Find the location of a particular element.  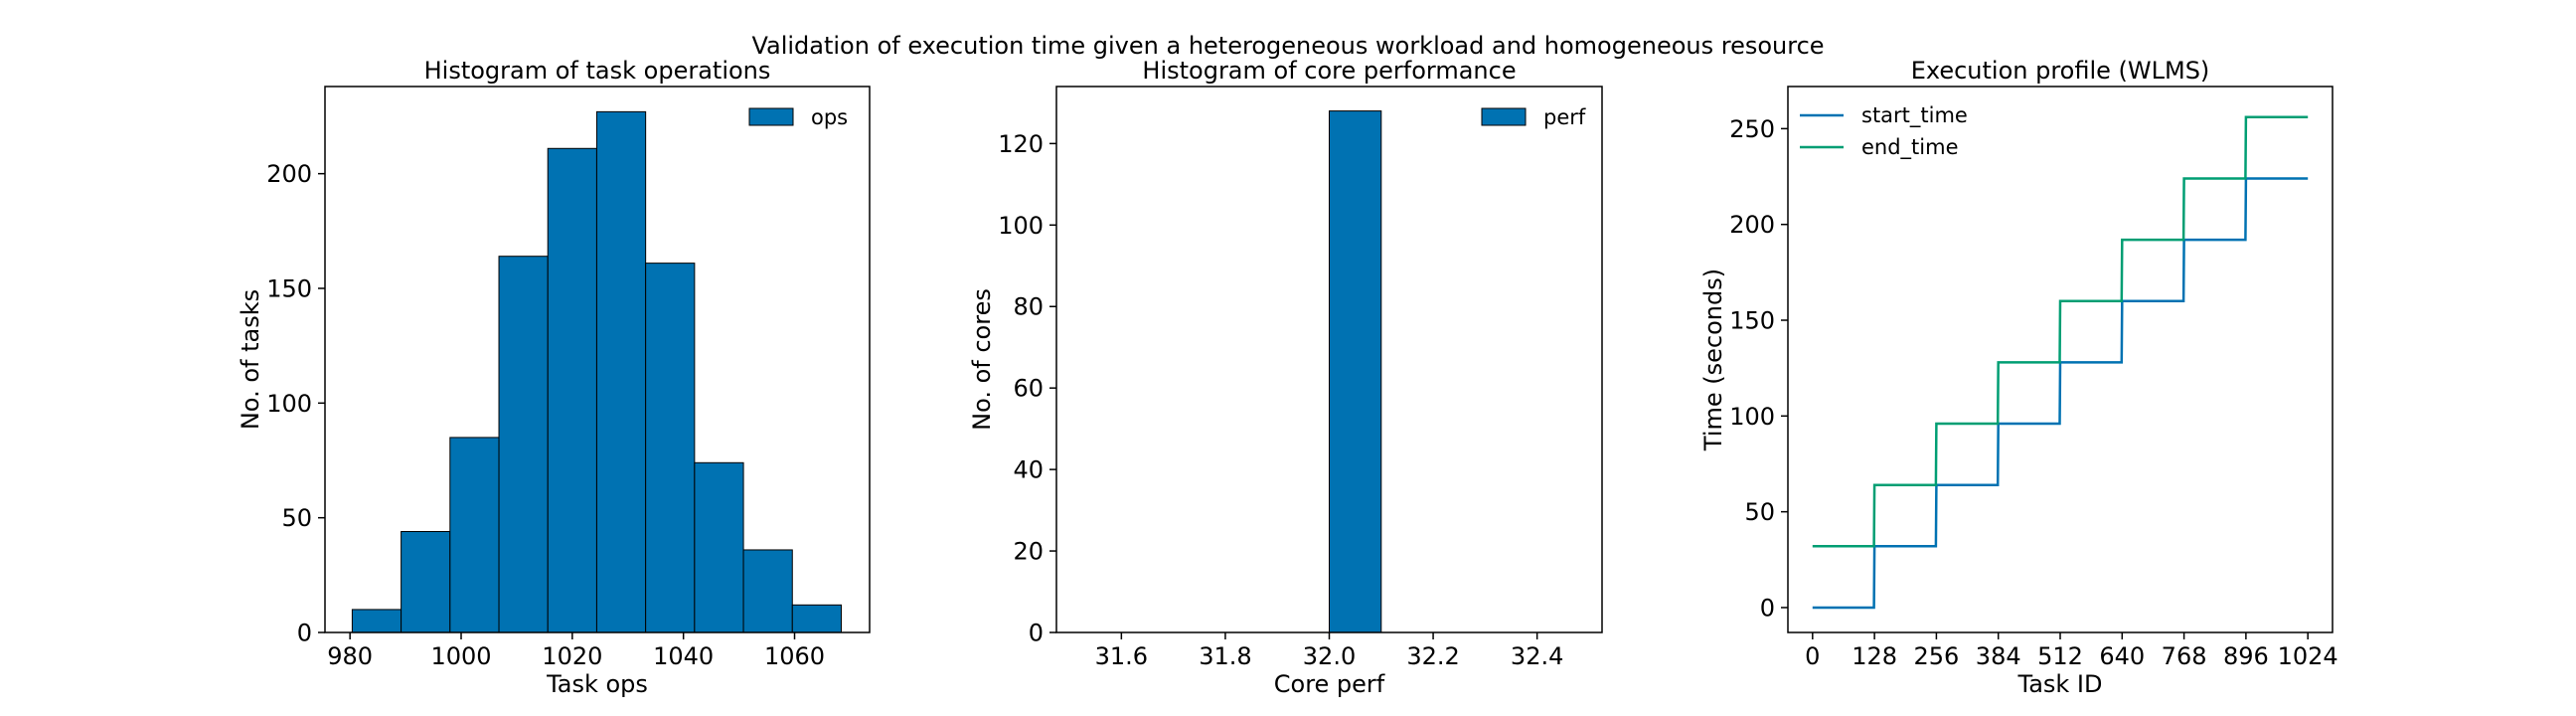

x-tick-label: 1024 is located at coordinates (2308, 656).